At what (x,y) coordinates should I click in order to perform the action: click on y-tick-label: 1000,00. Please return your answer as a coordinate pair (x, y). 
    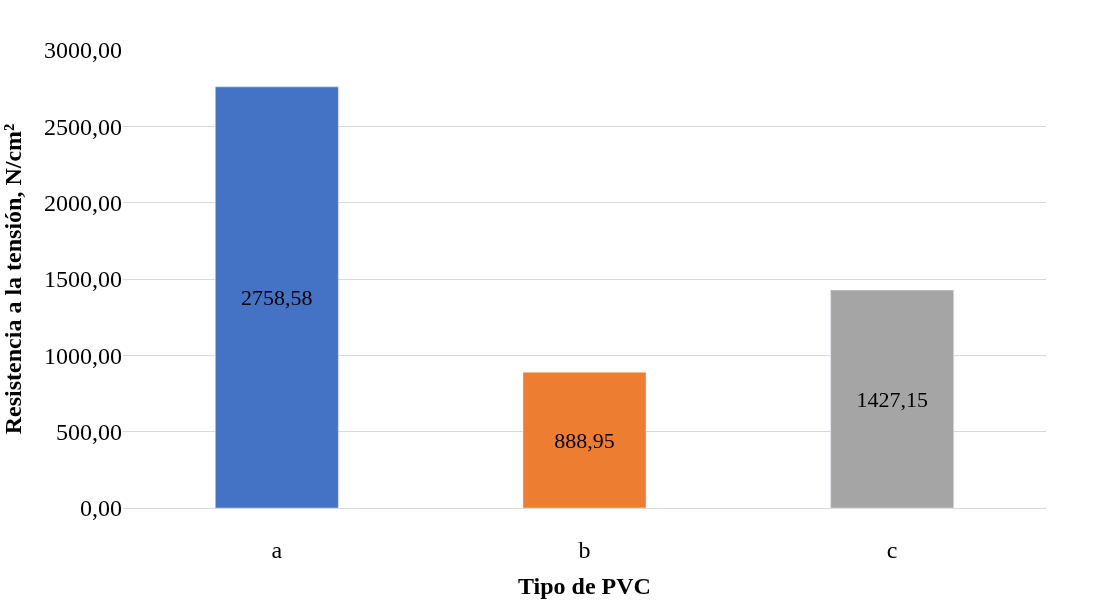
    Looking at the image, I should click on (83, 355).